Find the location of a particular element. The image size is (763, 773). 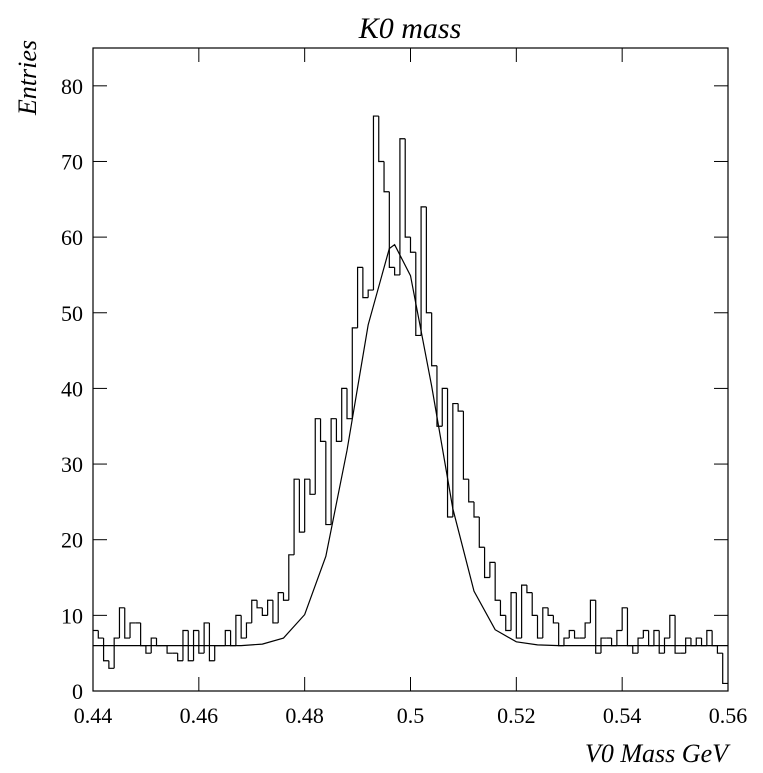

y-tick-label: 70 is located at coordinates (72, 161).